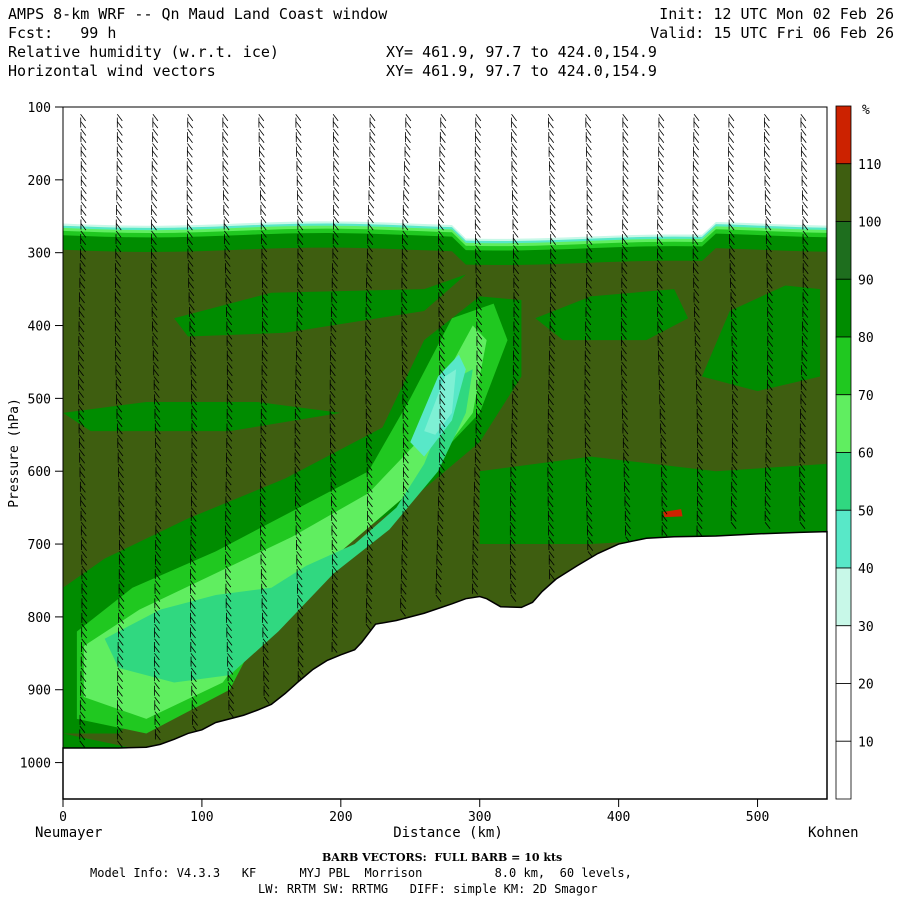  Describe the element at coordinates (63, 817) in the screenshot. I see `x-tick-label: 0` at that location.